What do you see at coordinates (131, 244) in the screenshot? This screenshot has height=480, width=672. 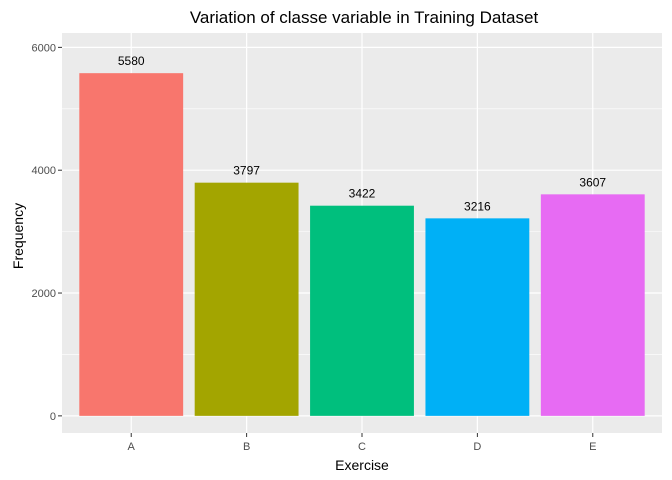 I see `bar-a` at bounding box center [131, 244].